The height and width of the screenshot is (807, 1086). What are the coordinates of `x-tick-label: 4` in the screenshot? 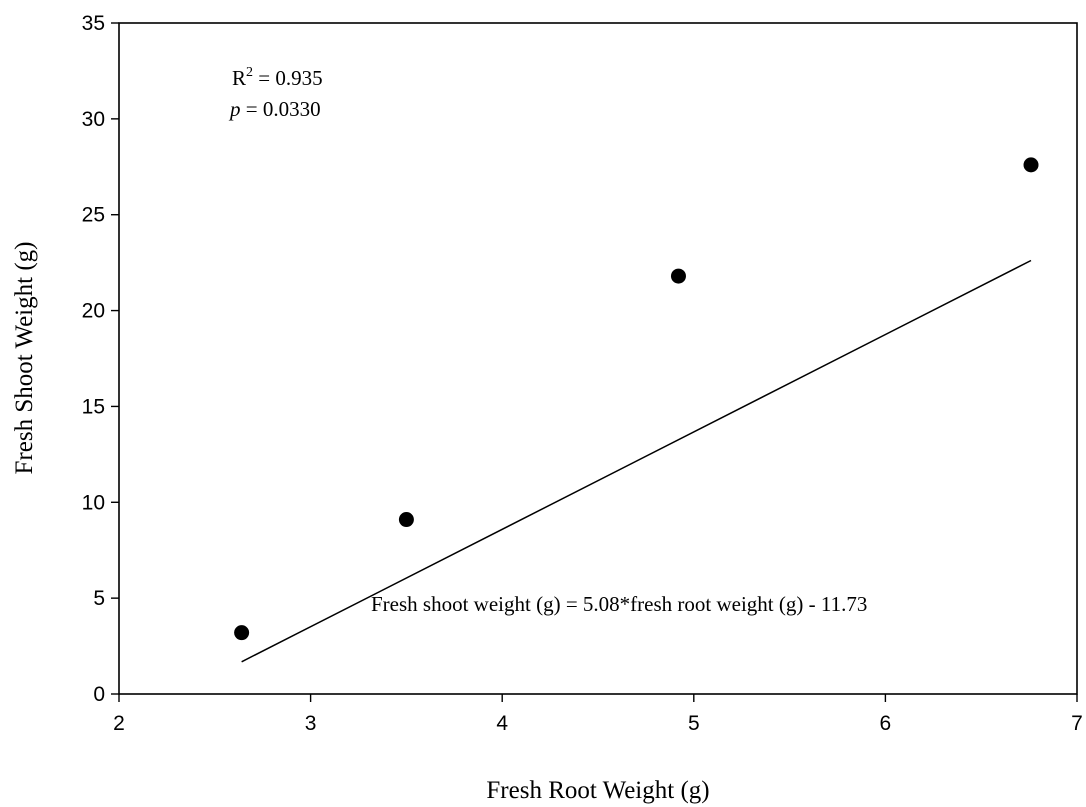 It's located at (502, 723).